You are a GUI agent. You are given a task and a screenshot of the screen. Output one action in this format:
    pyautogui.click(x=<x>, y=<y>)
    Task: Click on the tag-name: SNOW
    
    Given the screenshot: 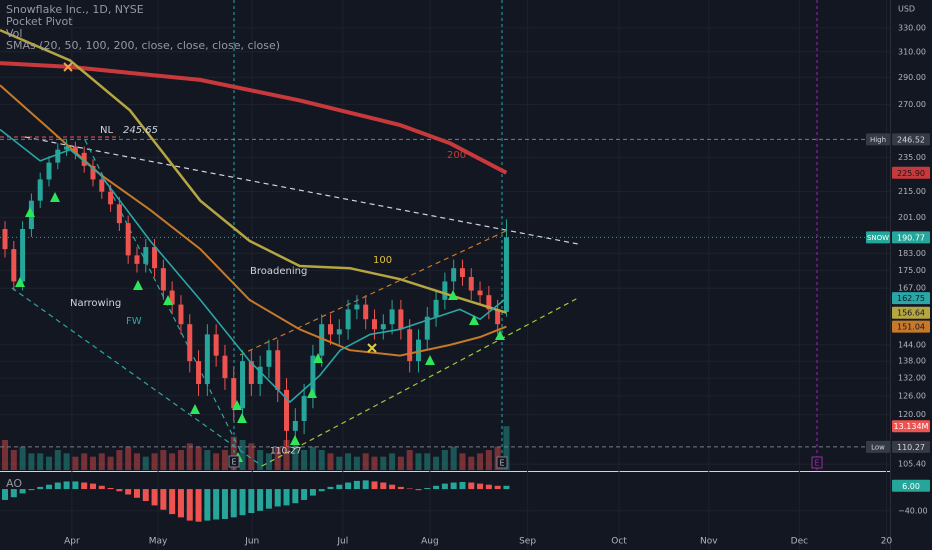 What is the action you would take?
    pyautogui.click(x=878, y=238)
    